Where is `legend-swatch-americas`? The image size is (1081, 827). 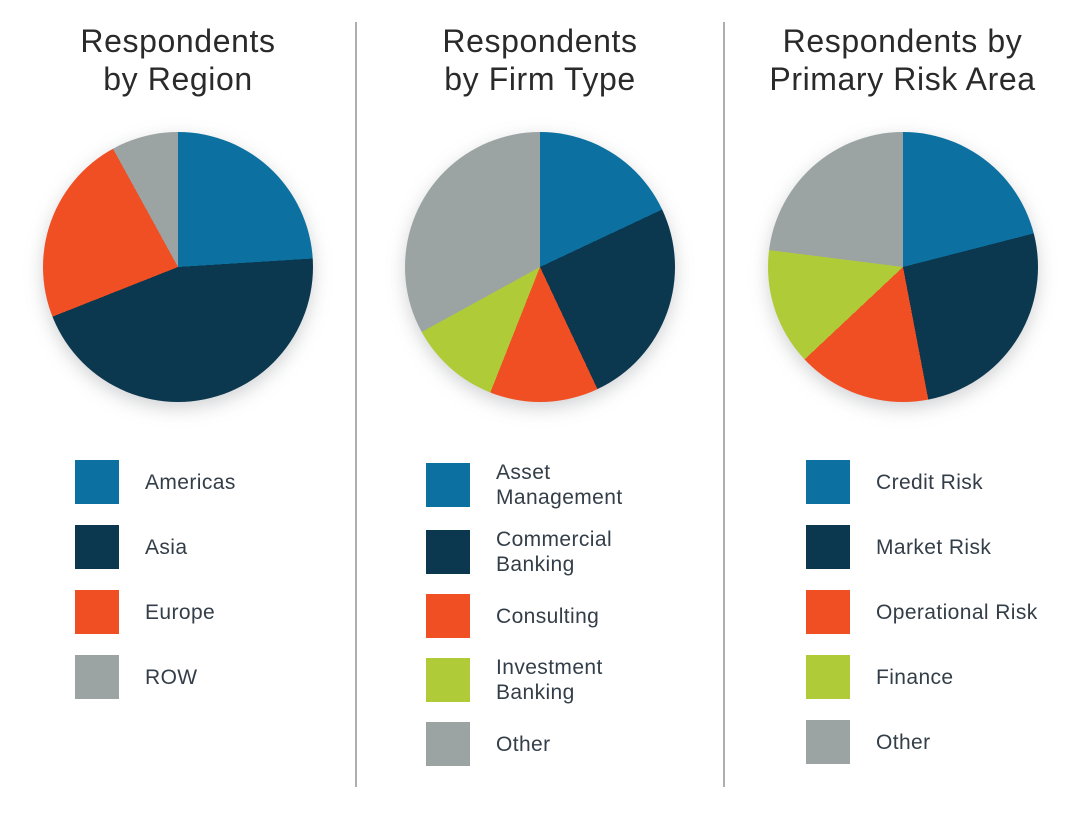
legend-swatch-americas is located at coordinates (97, 482).